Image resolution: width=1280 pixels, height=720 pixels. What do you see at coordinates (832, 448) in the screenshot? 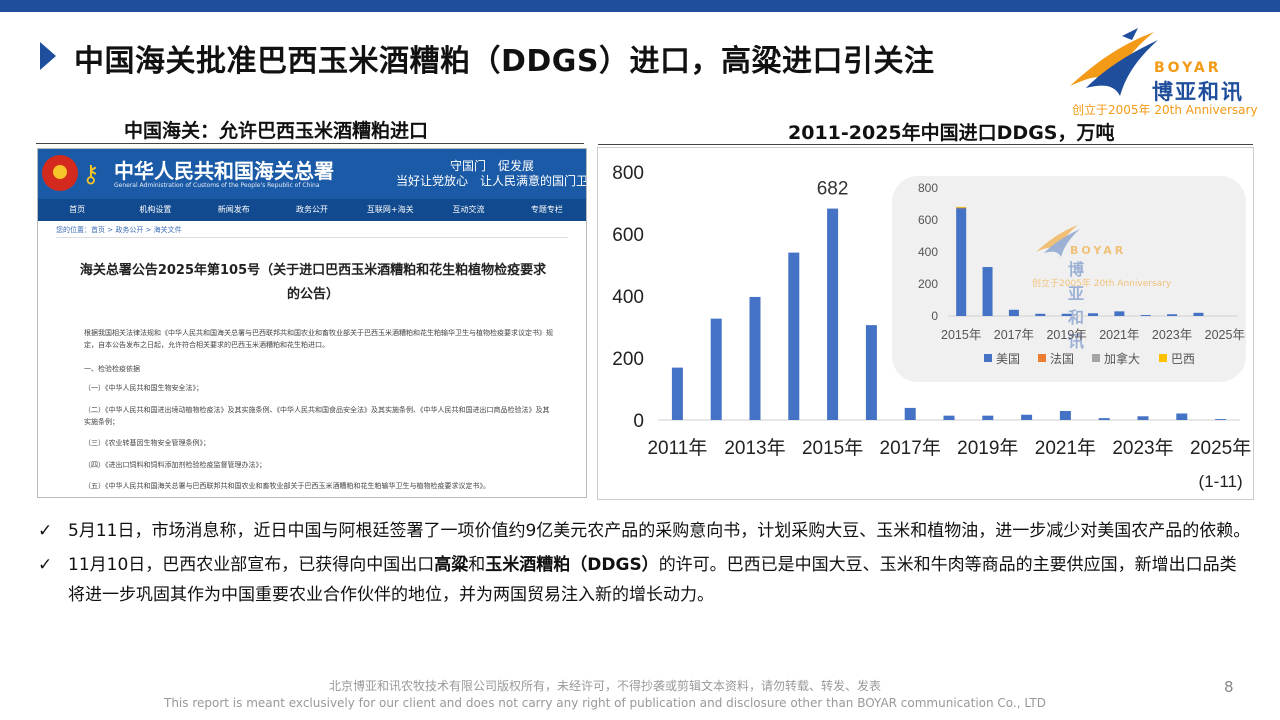
I see `x-tick-label: 2015年` at bounding box center [832, 448].